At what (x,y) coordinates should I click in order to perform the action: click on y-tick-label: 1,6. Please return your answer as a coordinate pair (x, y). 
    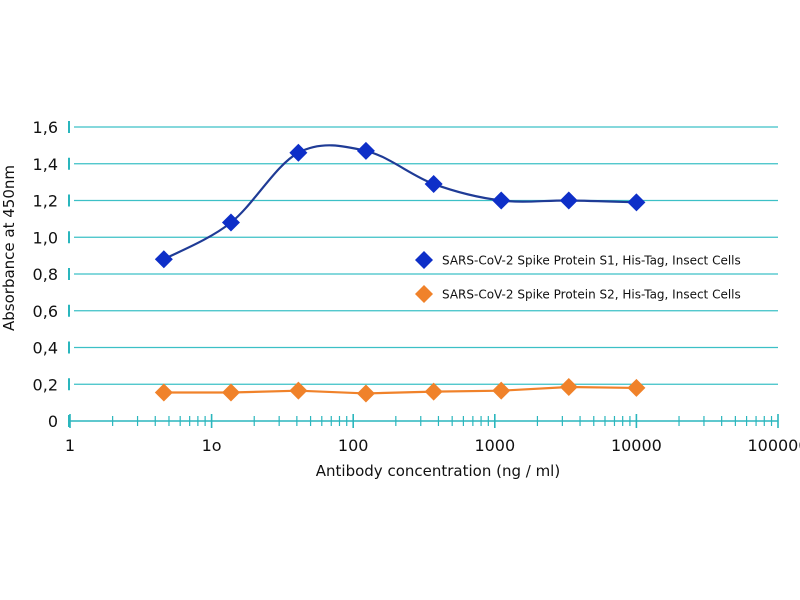
    Looking at the image, I should click on (45, 127).